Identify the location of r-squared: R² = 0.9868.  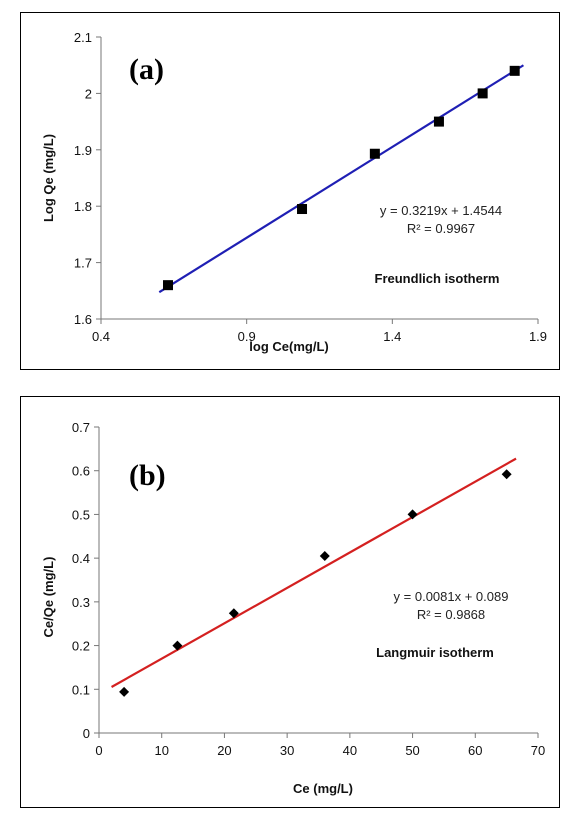
(451, 614).